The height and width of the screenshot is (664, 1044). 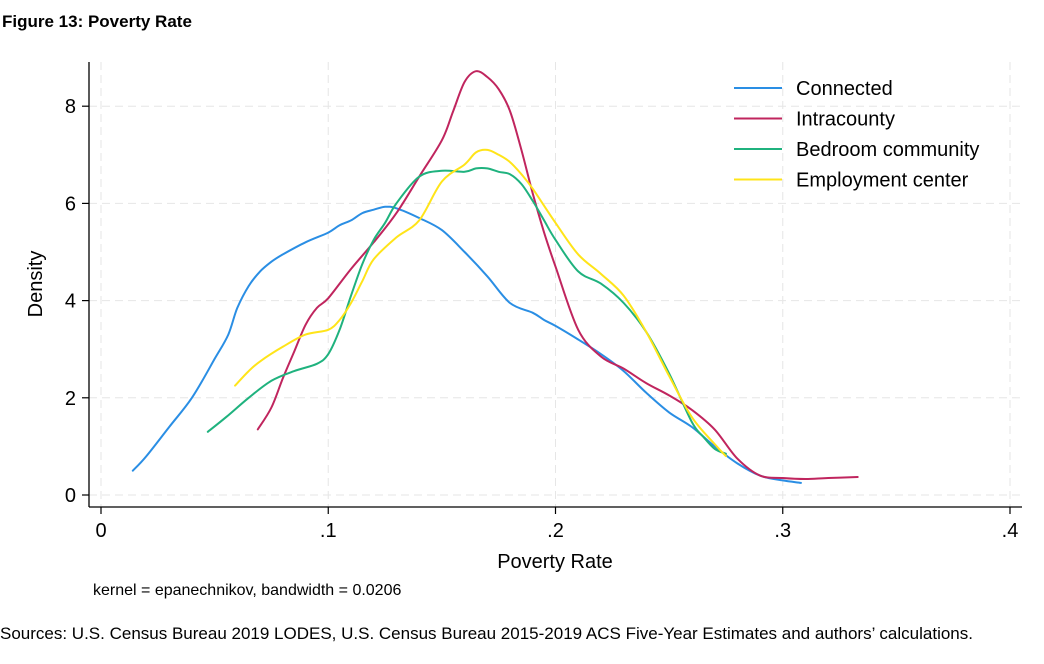 I want to click on y-tick-label: 2, so click(x=70, y=399).